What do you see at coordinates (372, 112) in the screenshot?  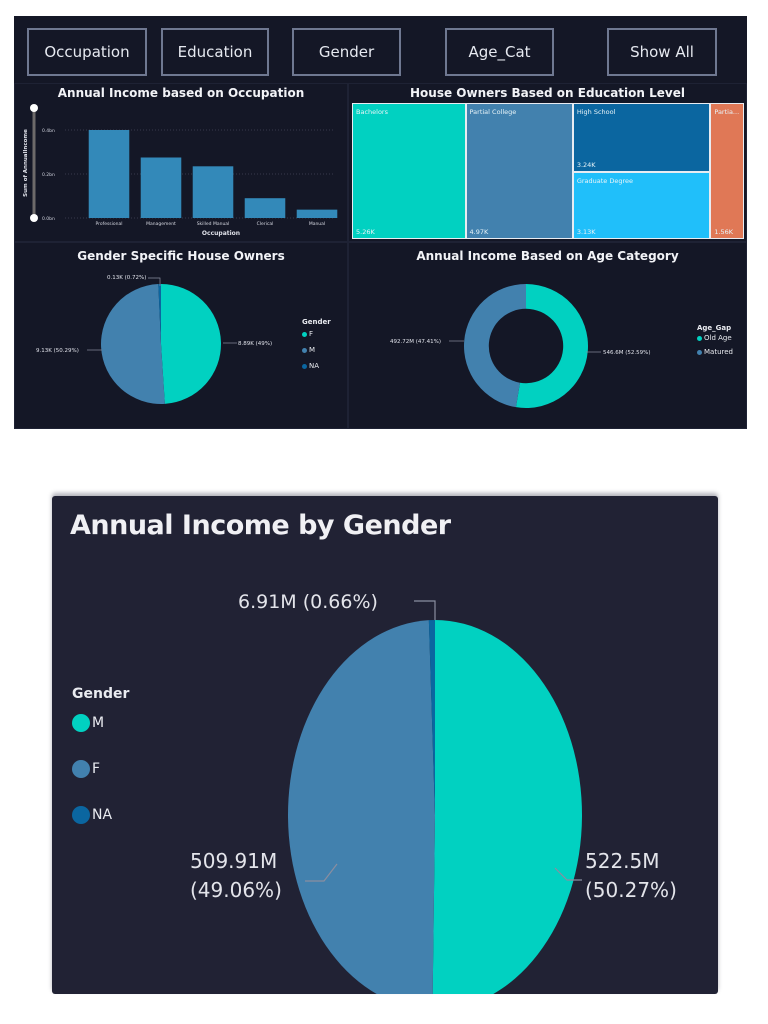 I see `tile-label: Bachelors` at bounding box center [372, 112].